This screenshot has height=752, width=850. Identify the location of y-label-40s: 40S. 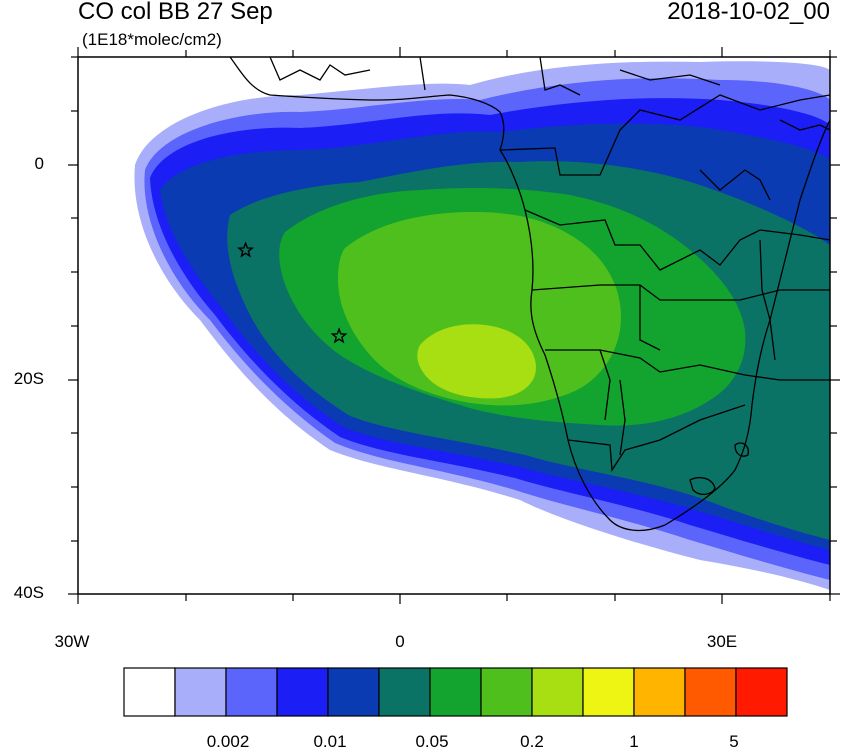
(28, 592).